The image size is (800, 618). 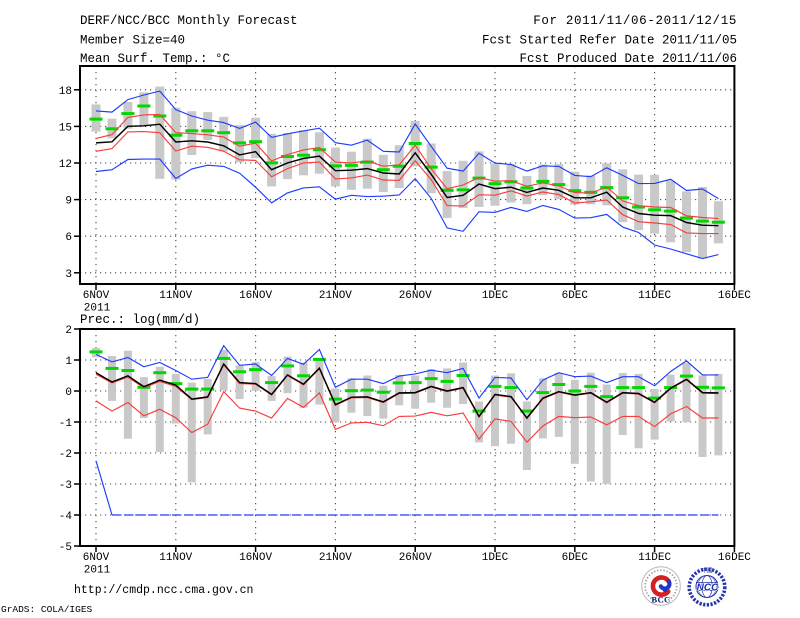 What do you see at coordinates (660, 600) in the screenshot?
I see `svg-text: BCC` at bounding box center [660, 600].